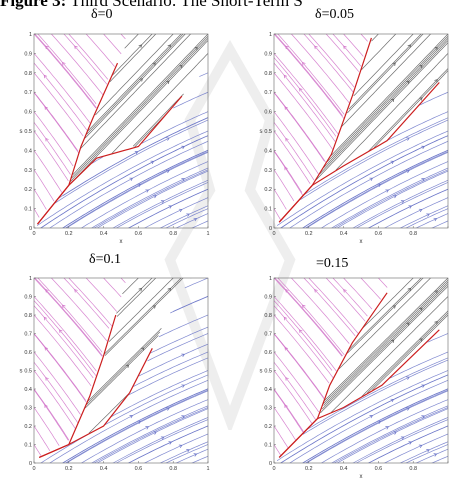 The image size is (456, 483). What do you see at coordinates (207, 469) in the screenshot?
I see `x-tick-label: 1` at bounding box center [207, 469].